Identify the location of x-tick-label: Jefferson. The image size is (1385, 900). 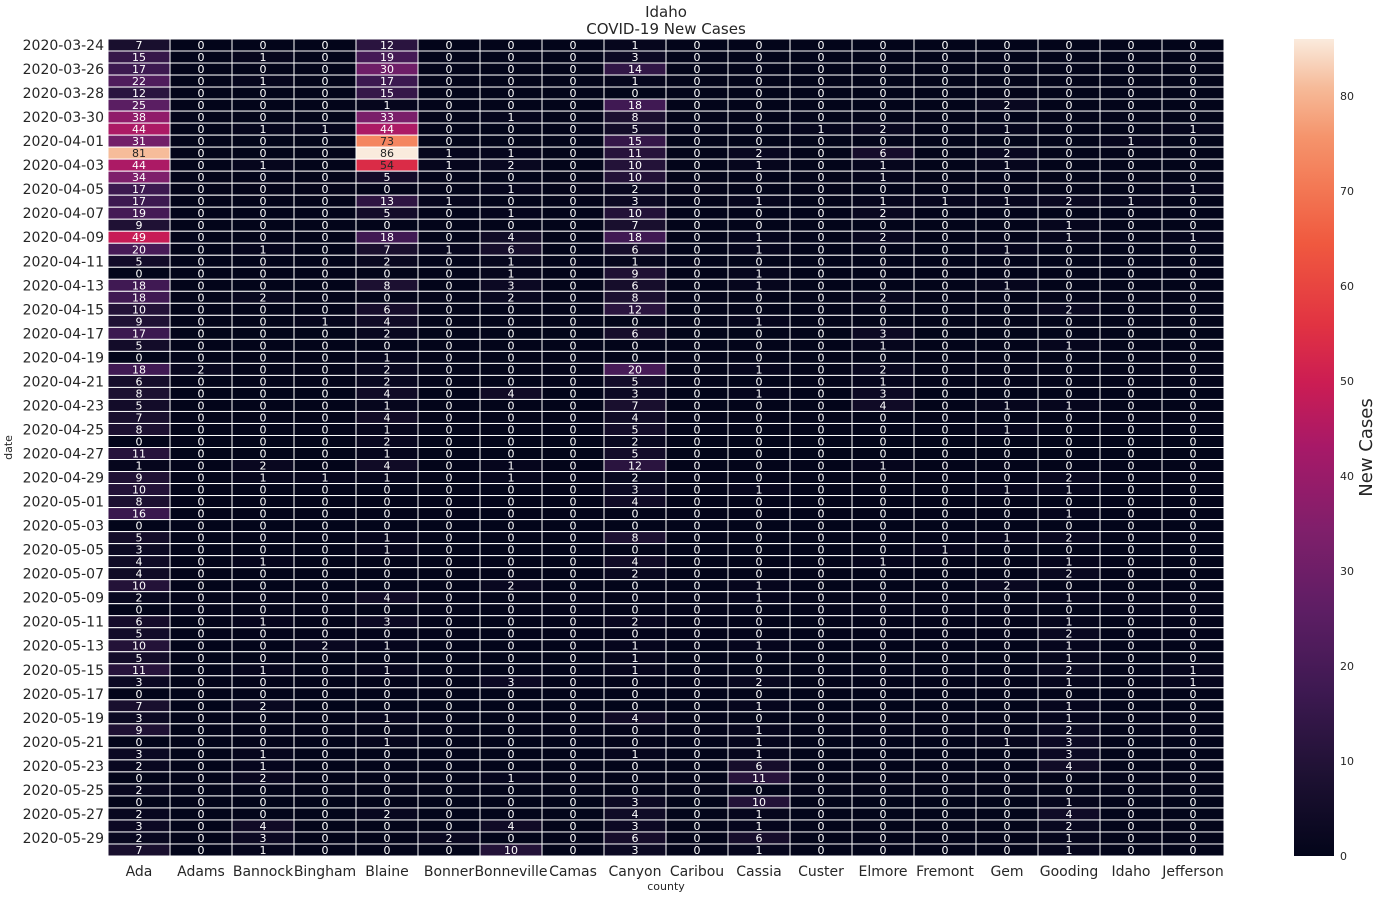
(1192, 872).